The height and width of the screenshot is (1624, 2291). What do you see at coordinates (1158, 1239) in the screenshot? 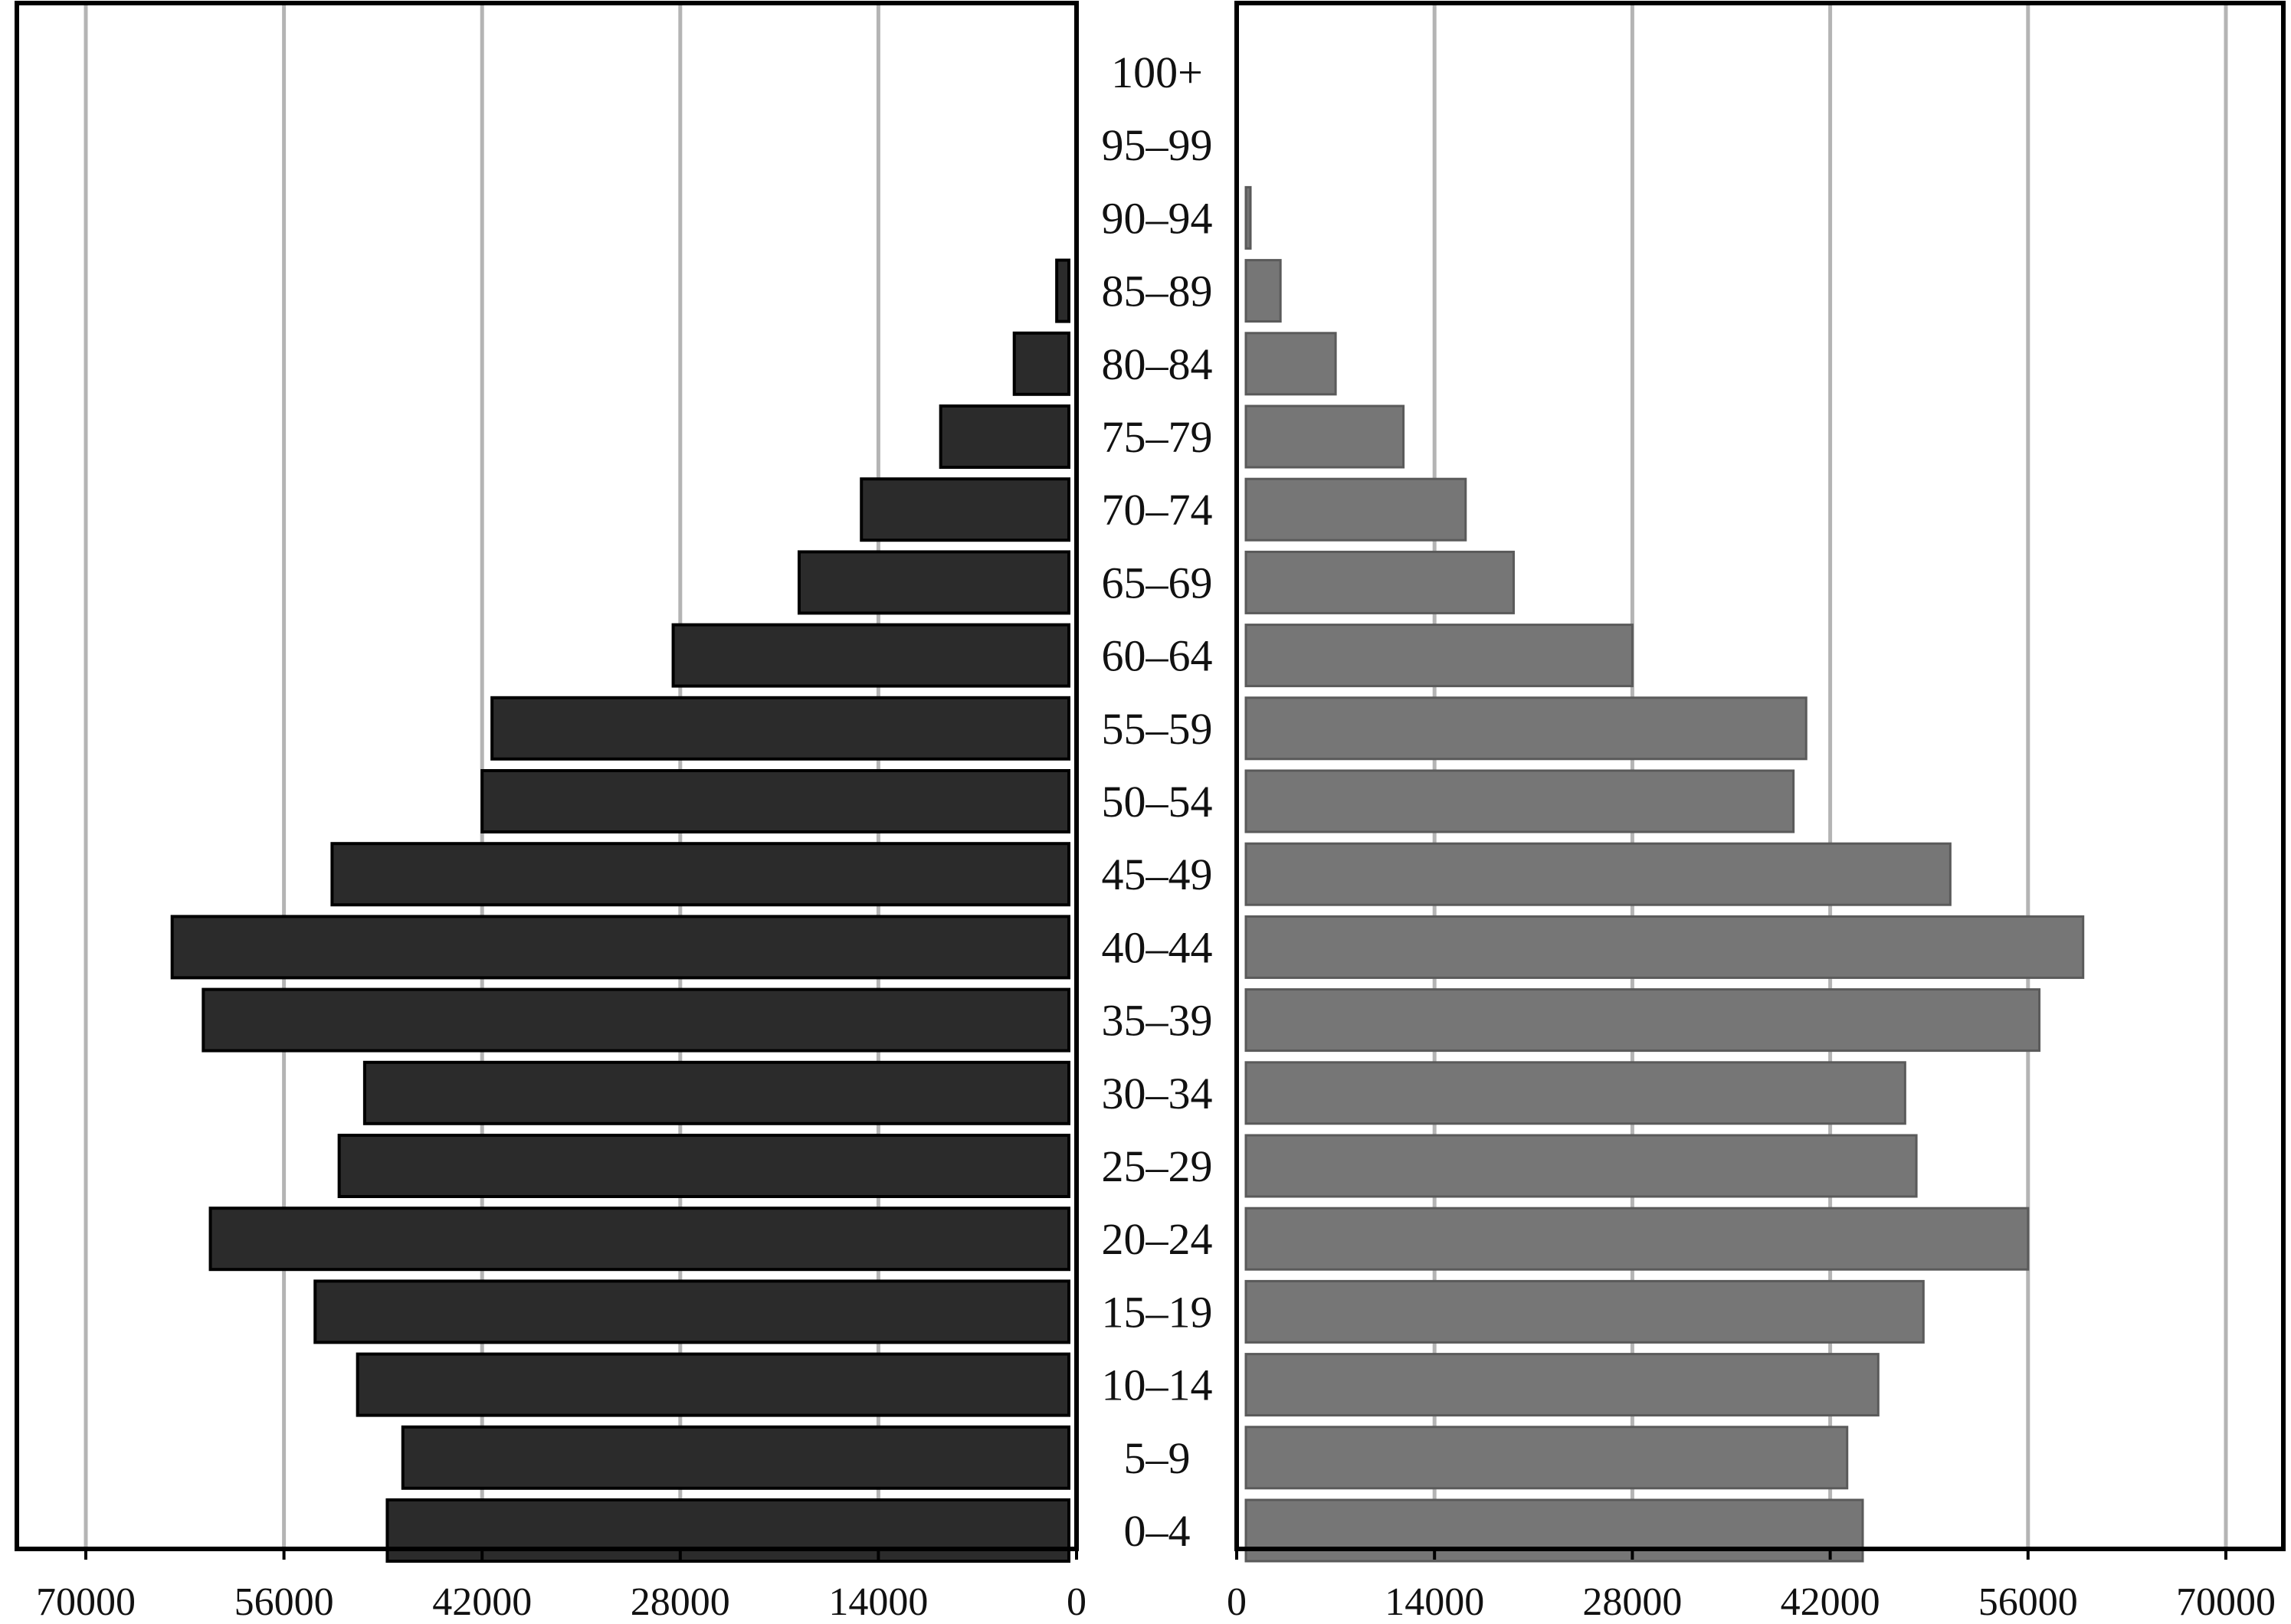
I see `age-group-label: 20–24` at bounding box center [1158, 1239].